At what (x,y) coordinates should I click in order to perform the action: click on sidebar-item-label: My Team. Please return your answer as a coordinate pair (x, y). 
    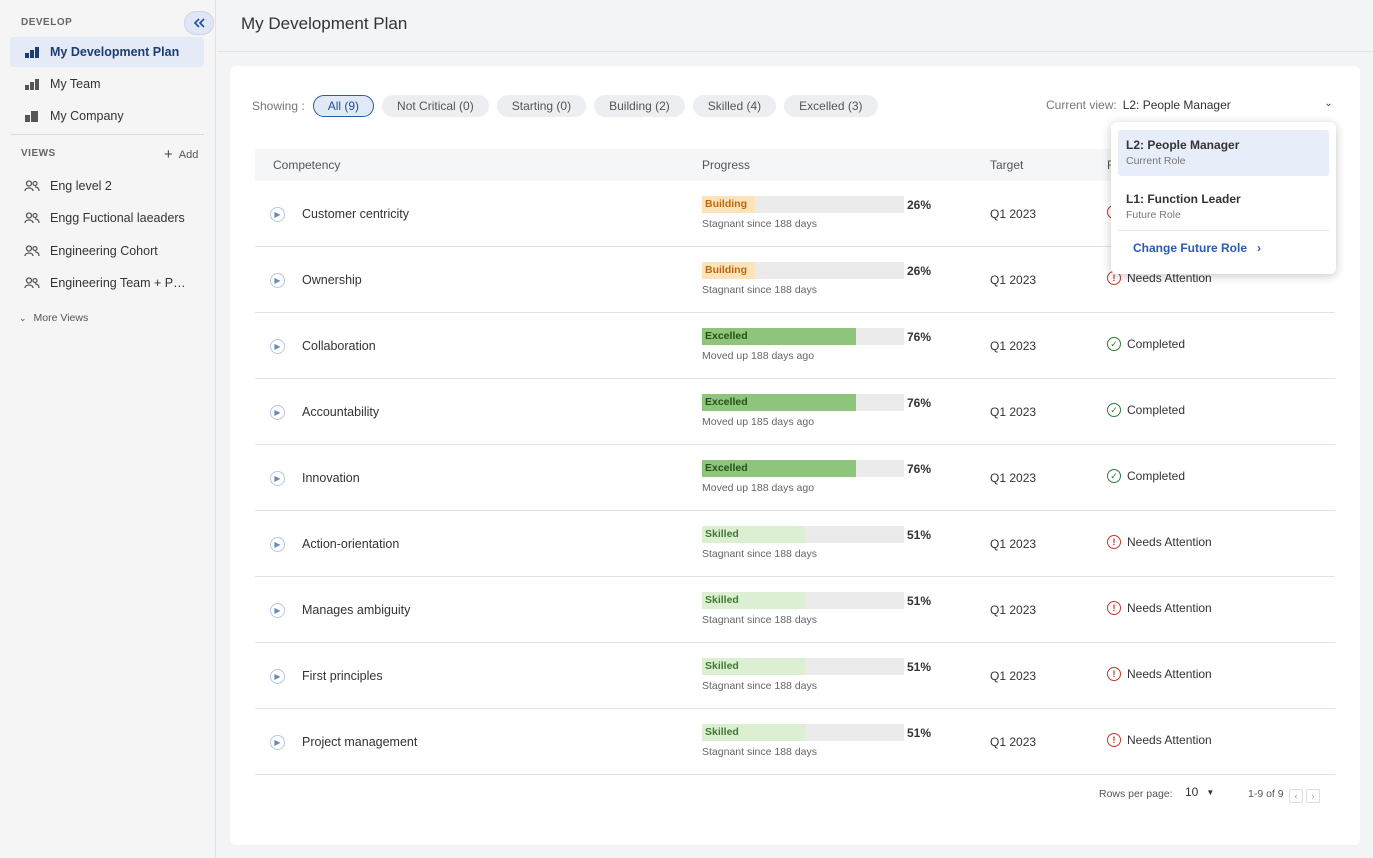
    Looking at the image, I should click on (75, 84).